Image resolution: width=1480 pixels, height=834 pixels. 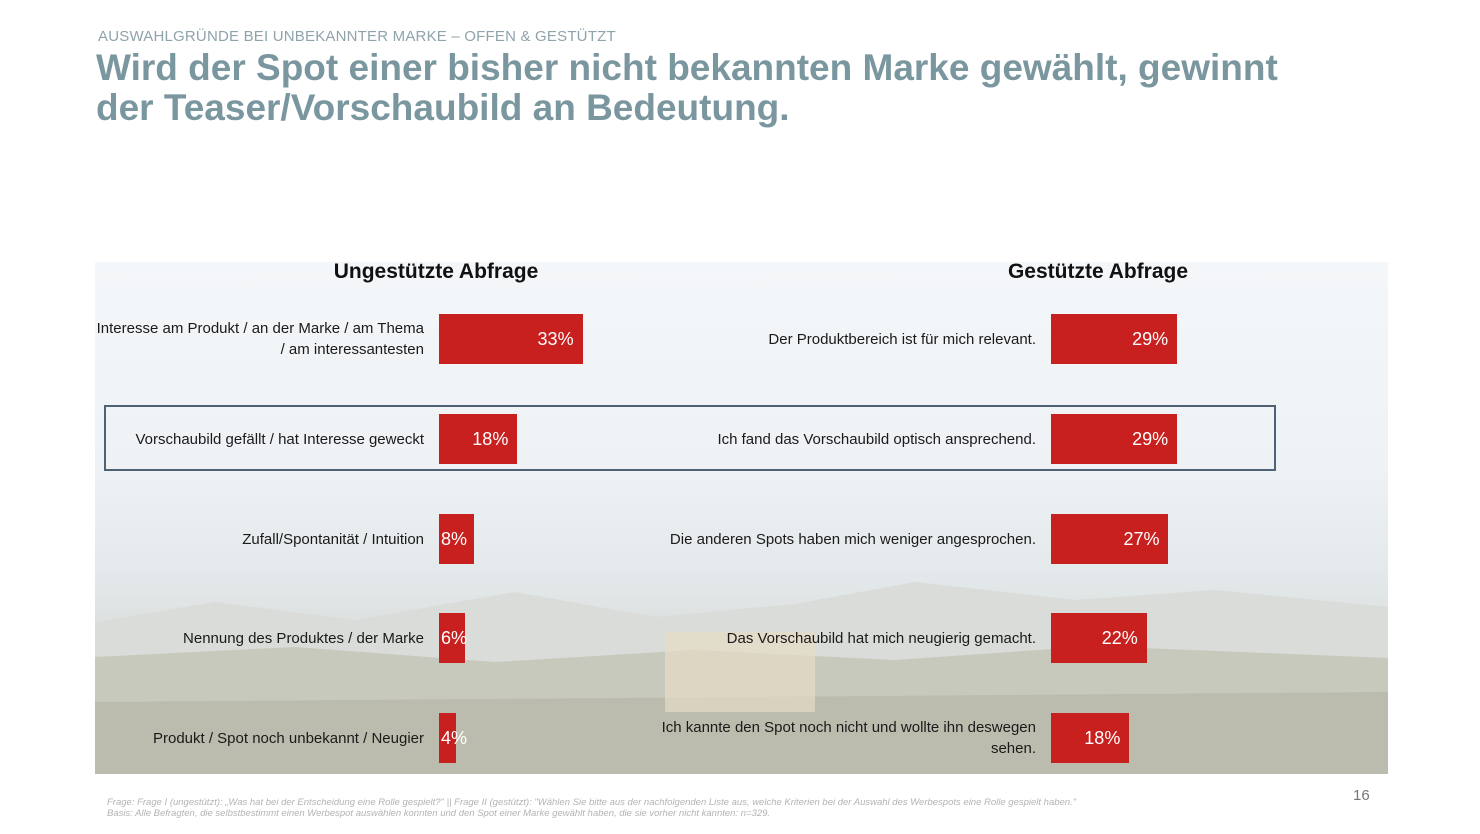 I want to click on category-label: Produkt / Spot noch unbekannt / Neugier, so click(x=288, y=738).